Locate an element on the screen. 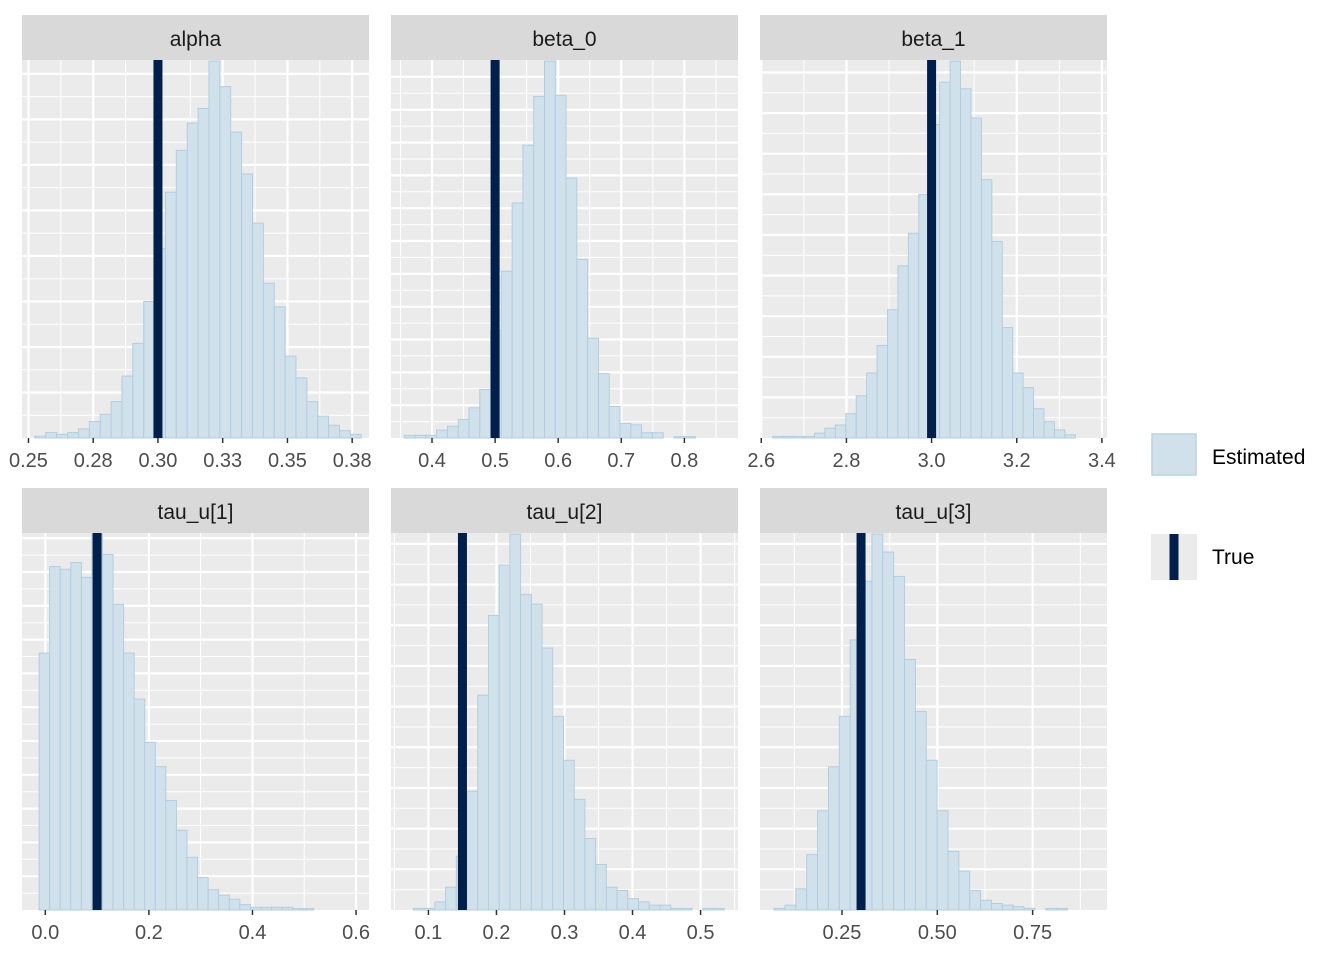 This screenshot has height=960, width=1344. x-tick-label: 0.28 is located at coordinates (93, 461).